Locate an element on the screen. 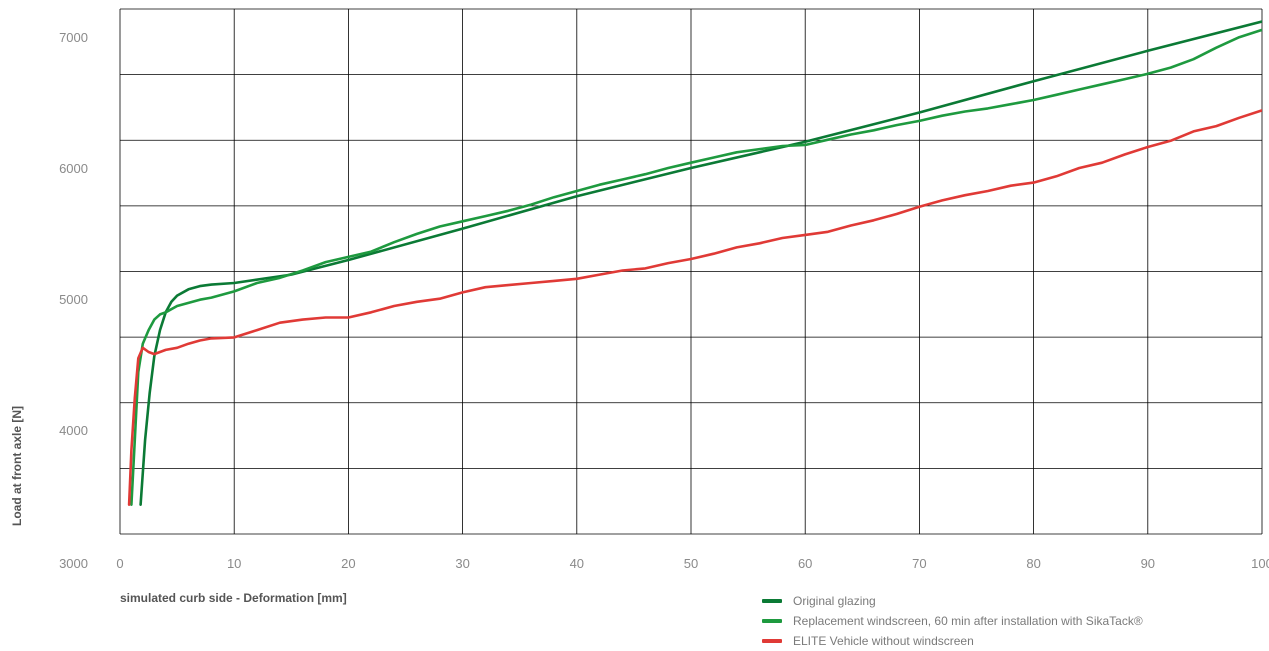  x-tick-labels: 0 10 20 30 40 50 60 70 80 90 100 is located at coordinates (692, 563).